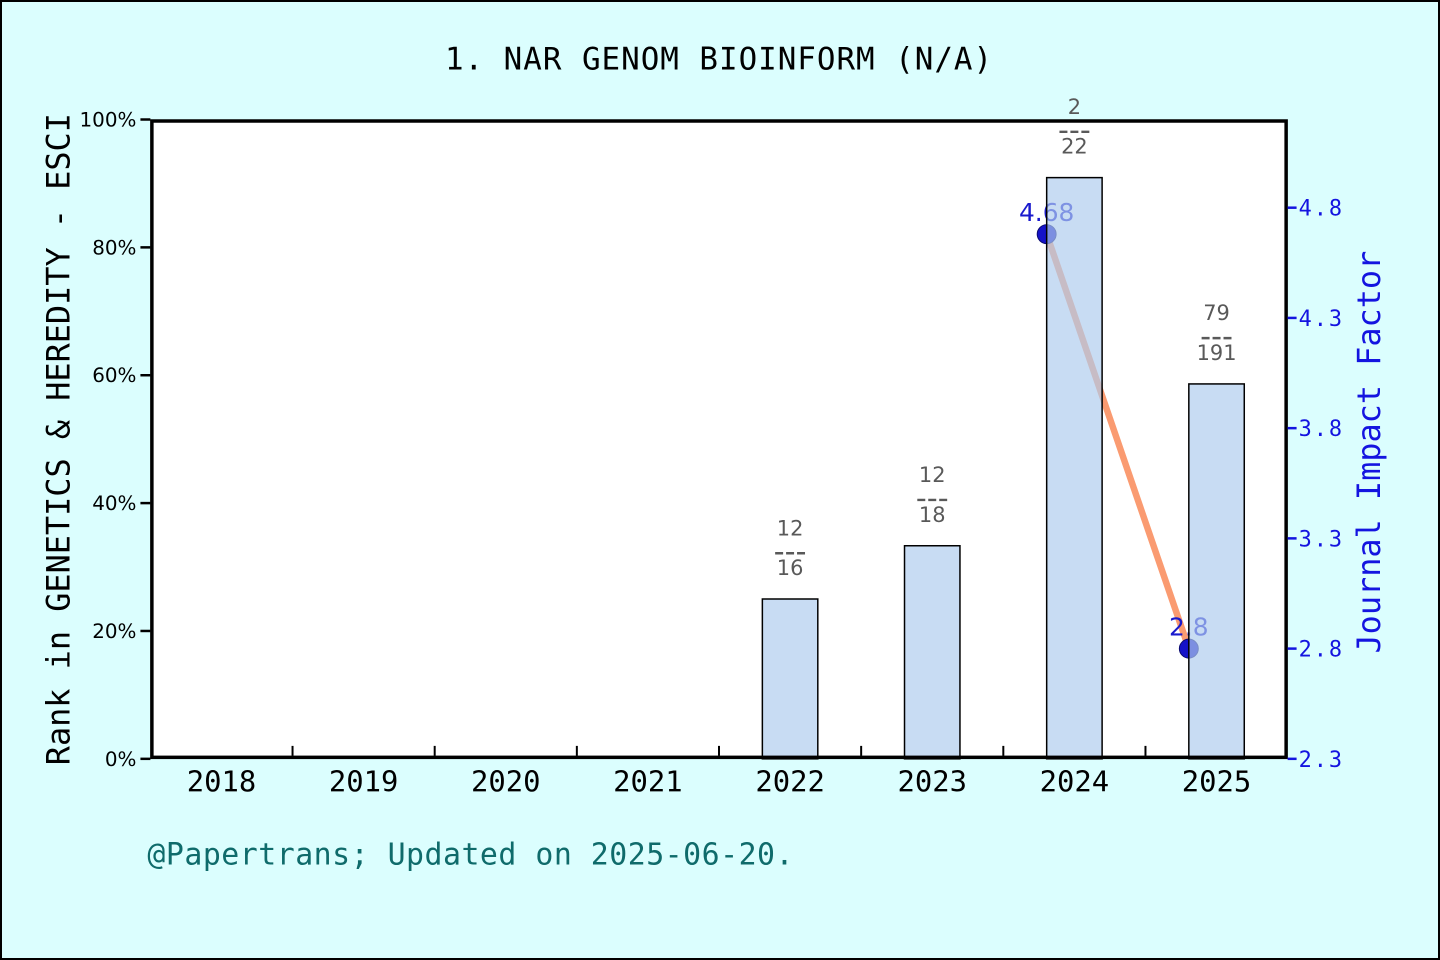 The width and height of the screenshot is (1440, 960). What do you see at coordinates (114, 631) in the screenshot?
I see `left-tick-label: 20%` at bounding box center [114, 631].